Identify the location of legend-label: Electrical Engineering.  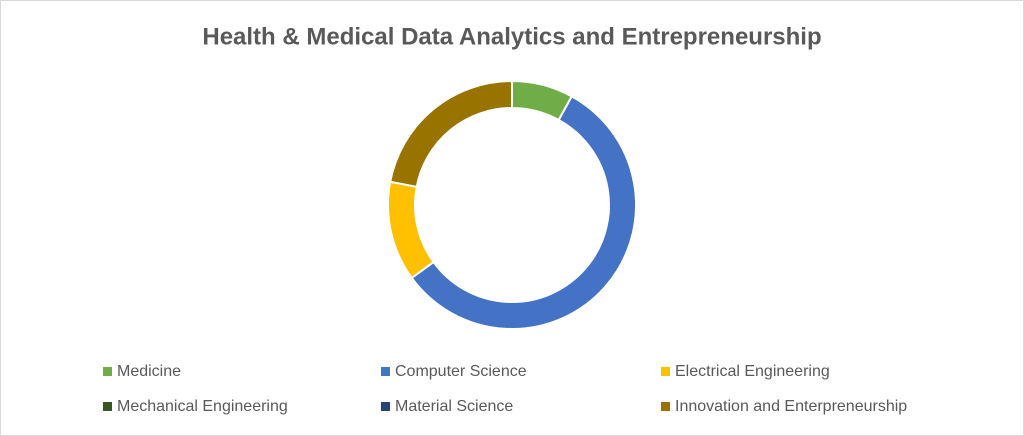
(752, 371).